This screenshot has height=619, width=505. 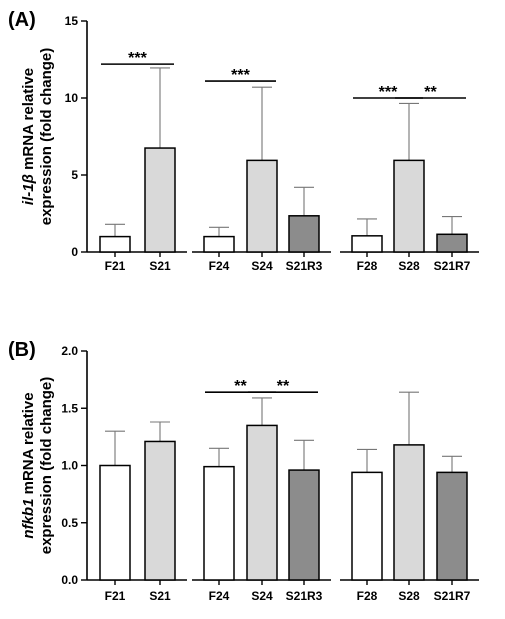 I want to click on y-axis-label-gene: nfkb1, so click(x=28, y=519).